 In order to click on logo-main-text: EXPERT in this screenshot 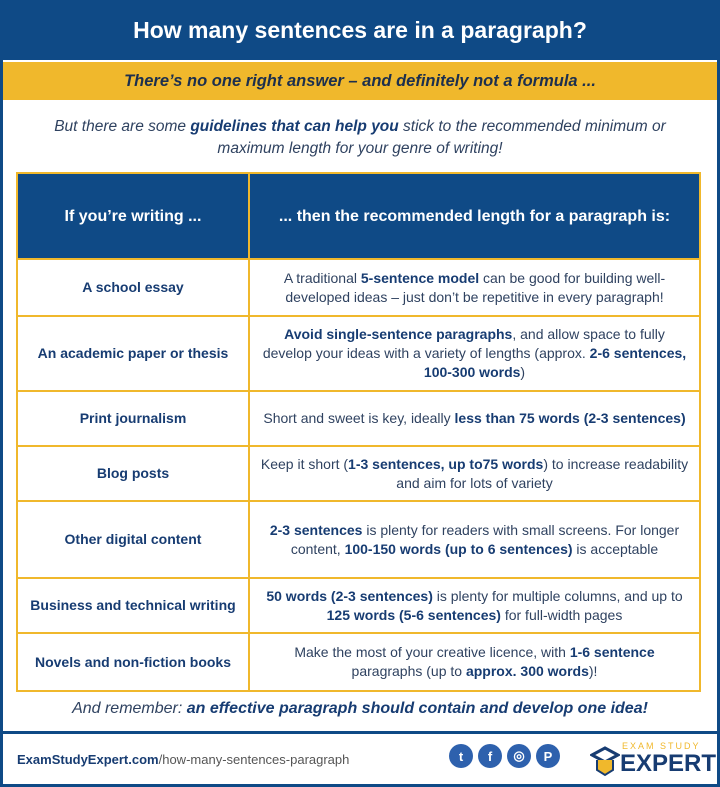, I will do `click(668, 763)`.